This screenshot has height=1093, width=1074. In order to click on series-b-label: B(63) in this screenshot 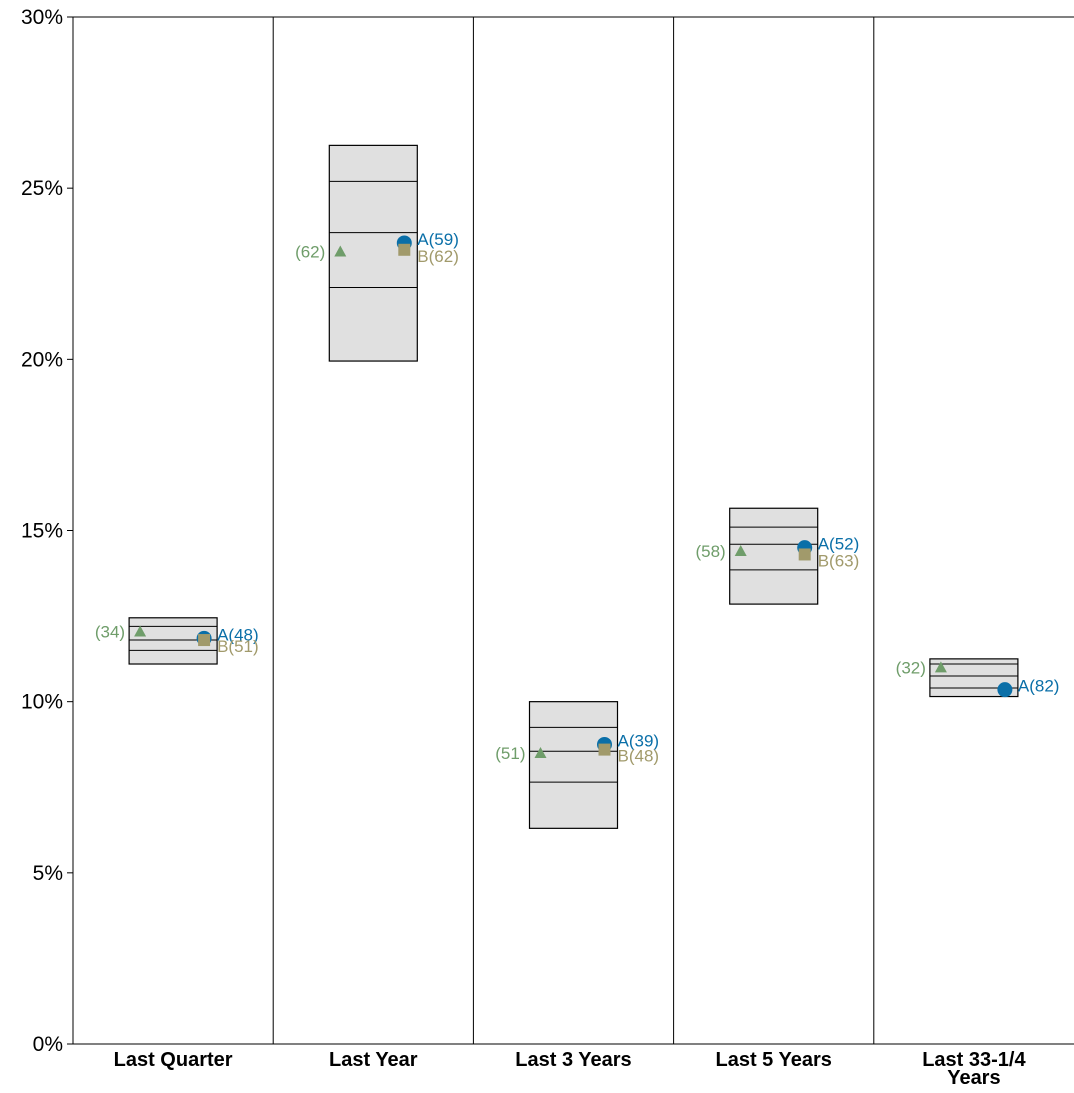, I will do `click(839, 560)`.